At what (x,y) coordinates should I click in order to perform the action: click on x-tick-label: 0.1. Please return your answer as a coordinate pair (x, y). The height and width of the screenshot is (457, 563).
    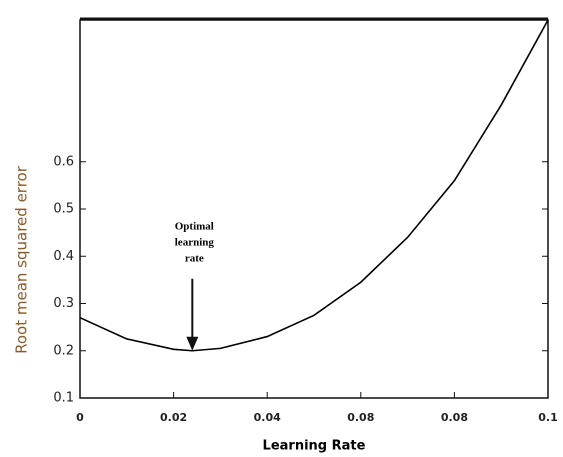
    Looking at the image, I should click on (548, 417).